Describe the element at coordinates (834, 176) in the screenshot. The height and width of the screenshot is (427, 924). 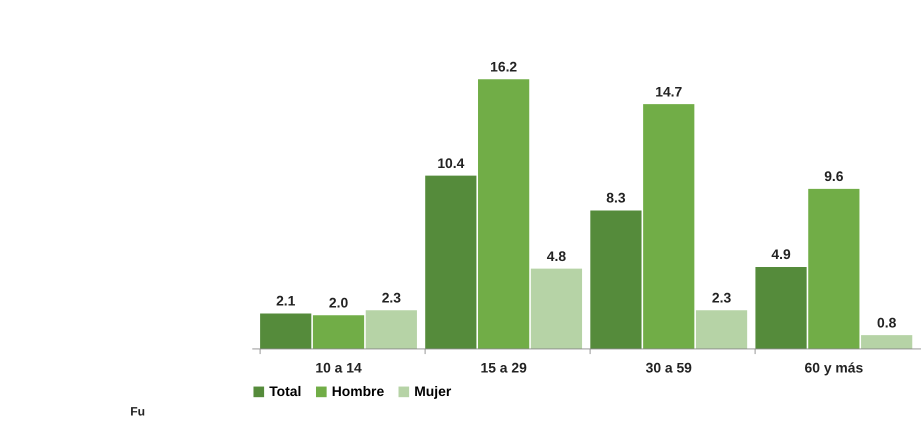
I see `data-label: 9.6` at that location.